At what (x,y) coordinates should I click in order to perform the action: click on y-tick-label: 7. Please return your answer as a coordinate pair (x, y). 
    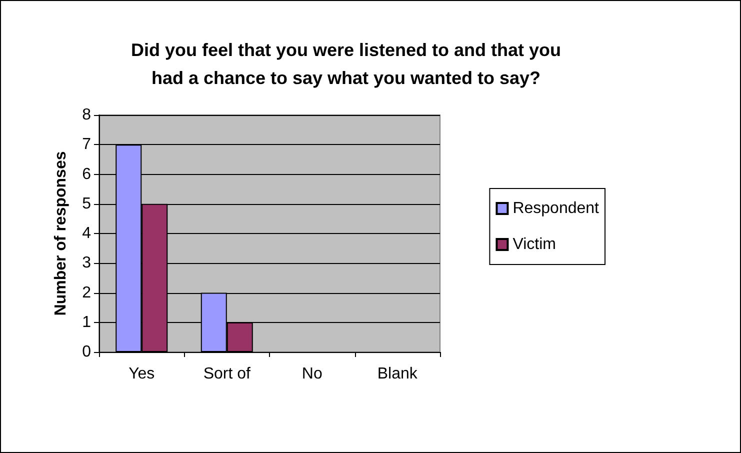
    Looking at the image, I should click on (87, 145).